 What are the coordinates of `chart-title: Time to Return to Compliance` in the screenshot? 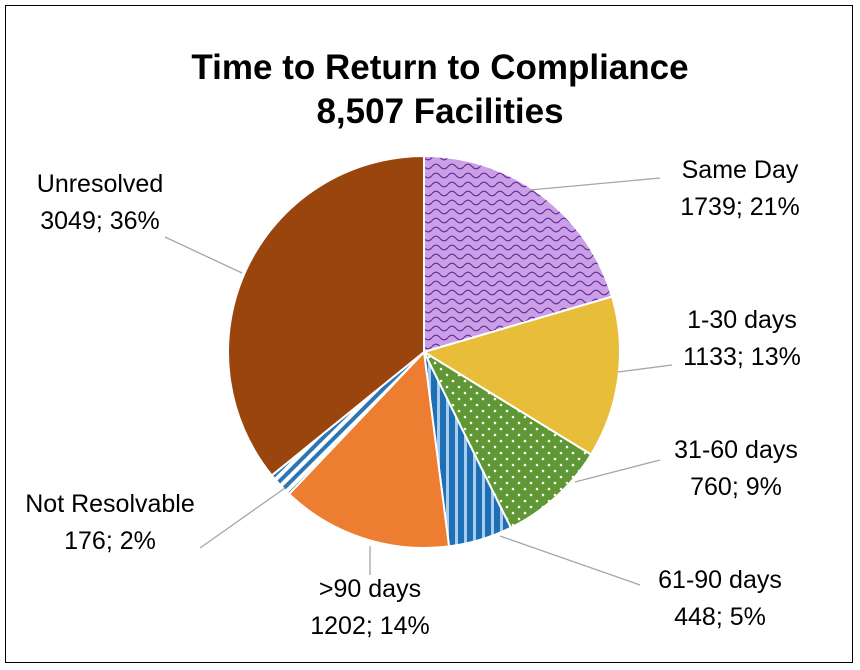 It's located at (440, 67).